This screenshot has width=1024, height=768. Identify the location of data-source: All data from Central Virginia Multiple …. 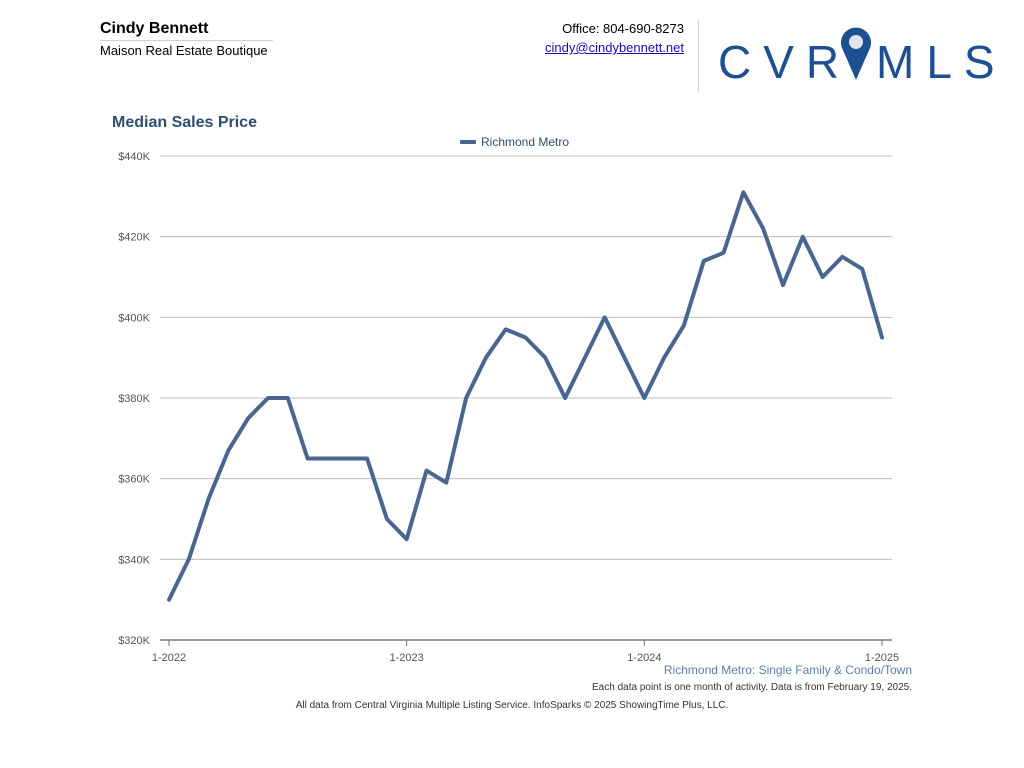
(512, 705).